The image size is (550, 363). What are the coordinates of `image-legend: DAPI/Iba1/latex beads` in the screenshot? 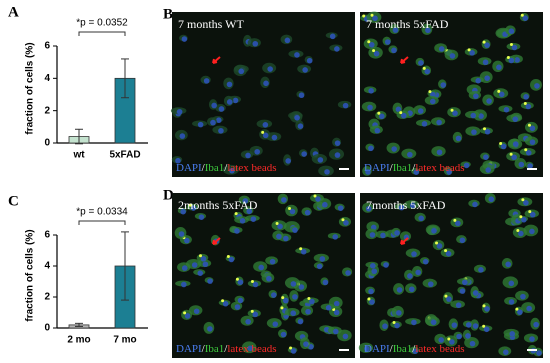 It's located at (414, 349).